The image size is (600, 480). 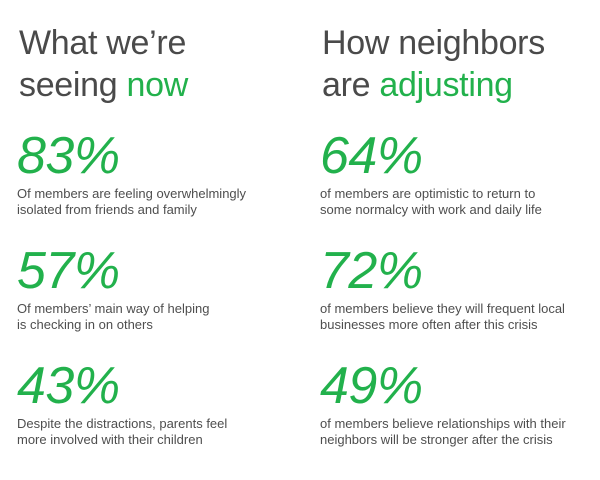 What do you see at coordinates (446, 85) in the screenshot?
I see `right-heading-accent: adjusting` at bounding box center [446, 85].